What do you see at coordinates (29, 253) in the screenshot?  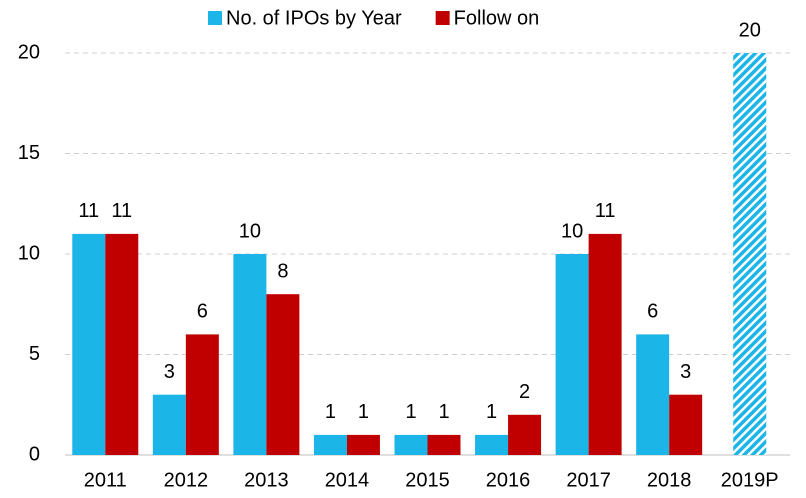 I see `y-tick-label: 10` at bounding box center [29, 253].